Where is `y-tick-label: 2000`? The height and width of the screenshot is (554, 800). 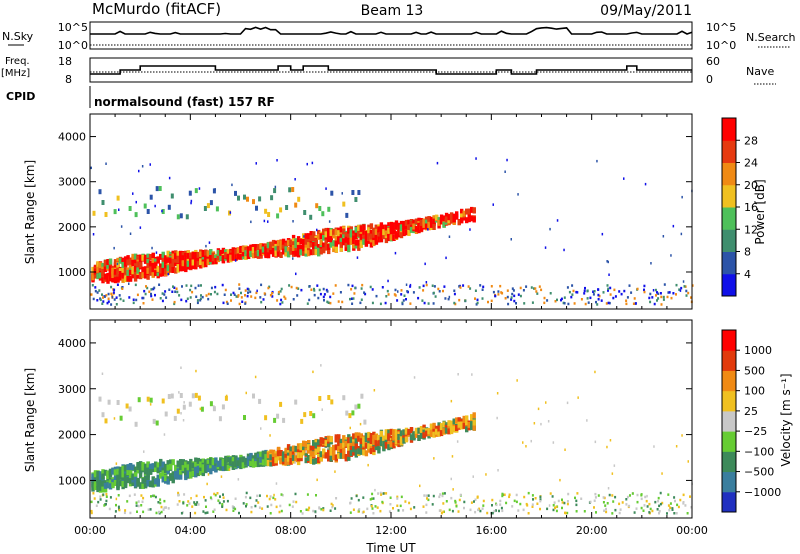
y-tick-label: 2000 is located at coordinates (72, 435).